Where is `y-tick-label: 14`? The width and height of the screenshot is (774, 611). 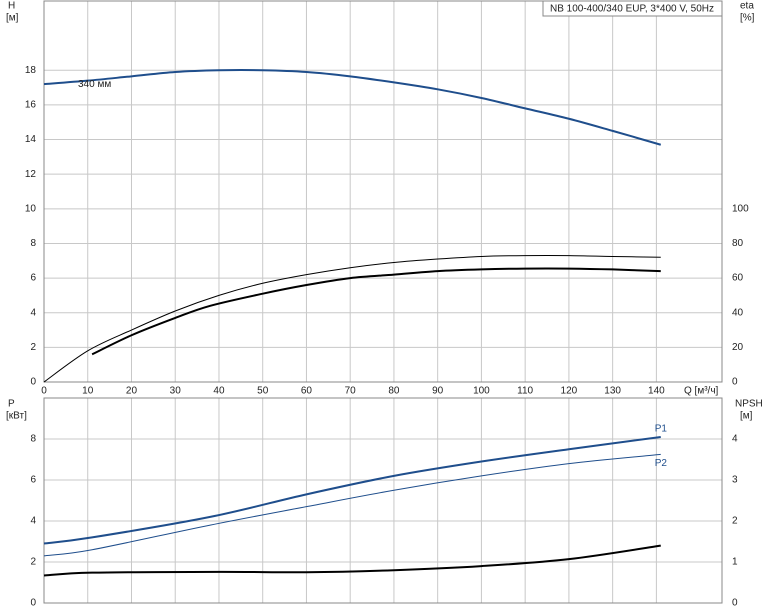 y-tick-label: 14 is located at coordinates (31, 139).